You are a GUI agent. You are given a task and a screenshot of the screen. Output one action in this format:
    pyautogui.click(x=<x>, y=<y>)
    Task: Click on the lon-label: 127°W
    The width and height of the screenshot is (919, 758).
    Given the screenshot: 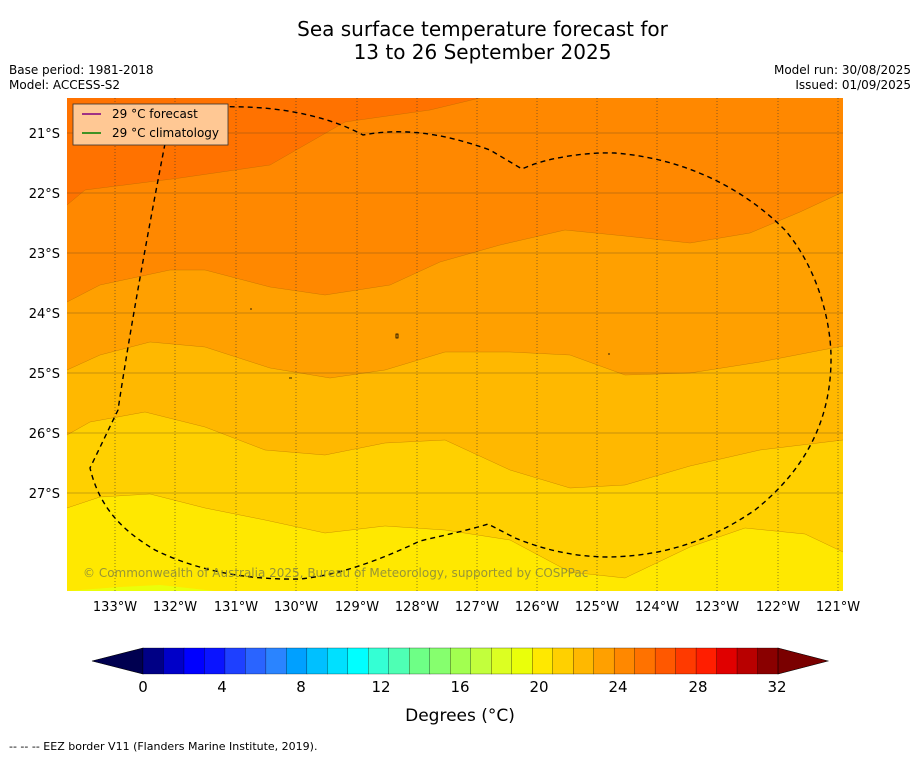 What is the action you would take?
    pyautogui.click(x=477, y=607)
    